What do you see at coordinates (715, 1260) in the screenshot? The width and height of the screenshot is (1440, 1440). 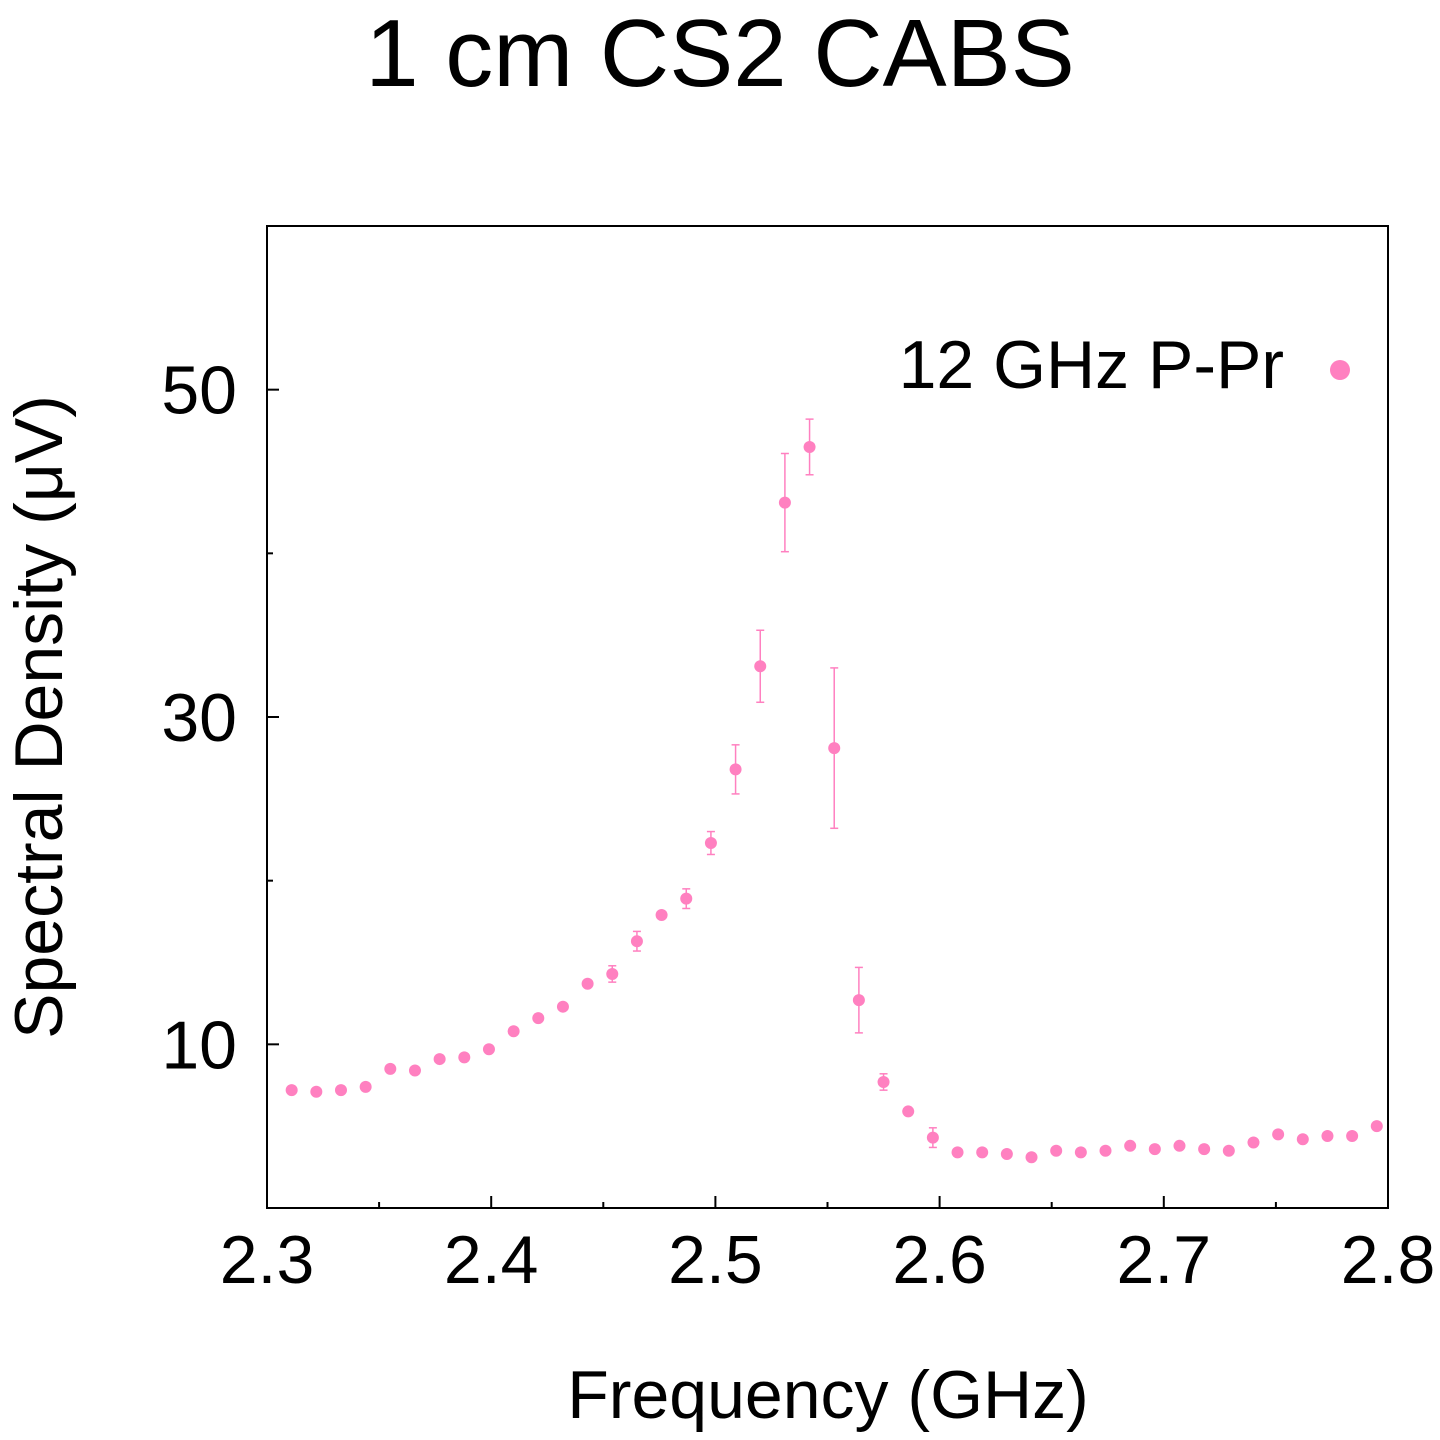 I see `x-tick-label: 2.5` at bounding box center [715, 1260].